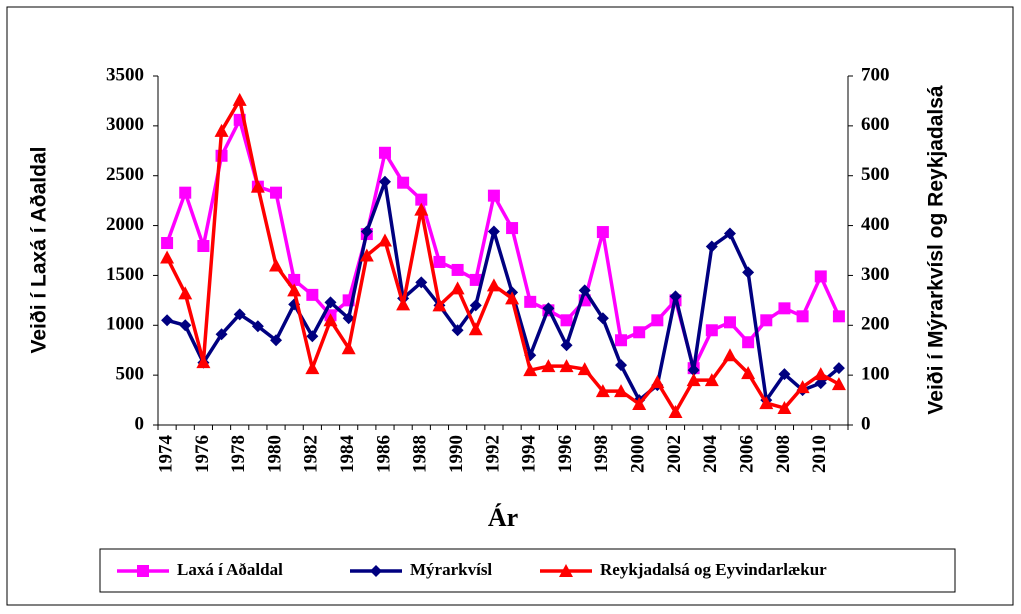  I want to click on x-tick-label: 1984, so click(347, 454).